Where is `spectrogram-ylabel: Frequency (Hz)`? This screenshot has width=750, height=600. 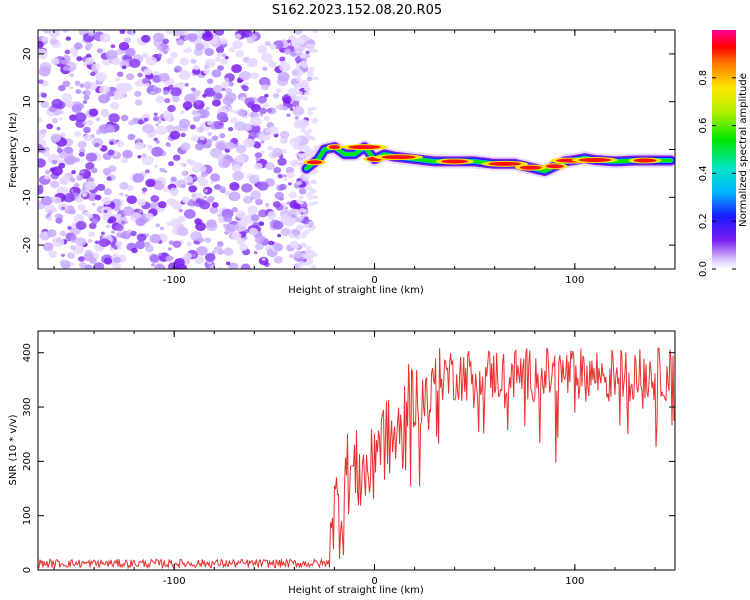
spectrogram-ylabel: Frequency (Hz) is located at coordinates (13, 150).